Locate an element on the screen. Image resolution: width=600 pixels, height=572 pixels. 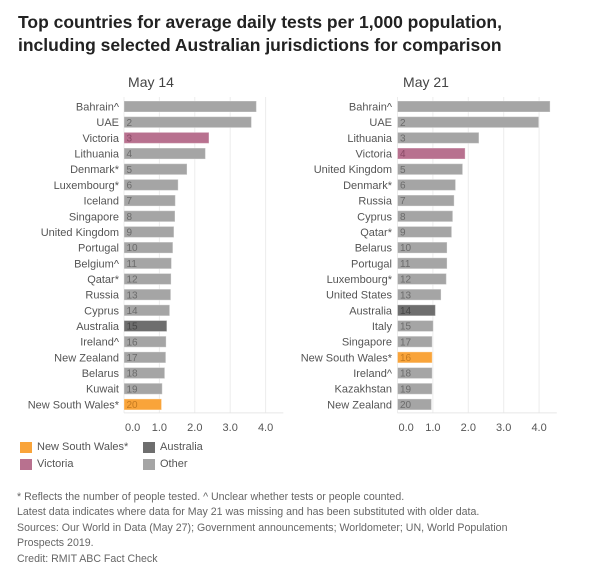
bar-row: United Kingdom 9 is located at coordinates (108, 232).